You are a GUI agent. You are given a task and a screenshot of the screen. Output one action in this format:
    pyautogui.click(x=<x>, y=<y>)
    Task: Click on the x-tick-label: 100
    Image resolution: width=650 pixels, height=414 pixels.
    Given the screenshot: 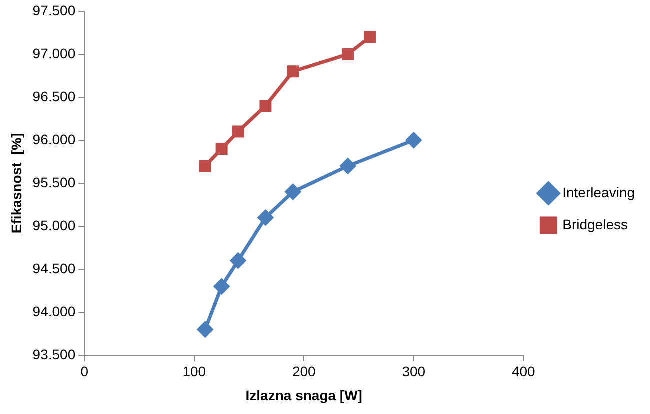 What is the action you would take?
    pyautogui.click(x=194, y=372)
    